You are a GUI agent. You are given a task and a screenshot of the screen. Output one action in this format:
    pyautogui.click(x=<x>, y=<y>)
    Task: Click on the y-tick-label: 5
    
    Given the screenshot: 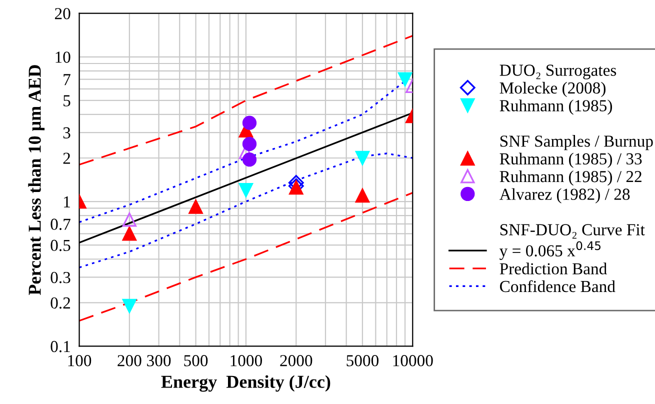 What is the action you would take?
    pyautogui.click(x=67, y=100)
    